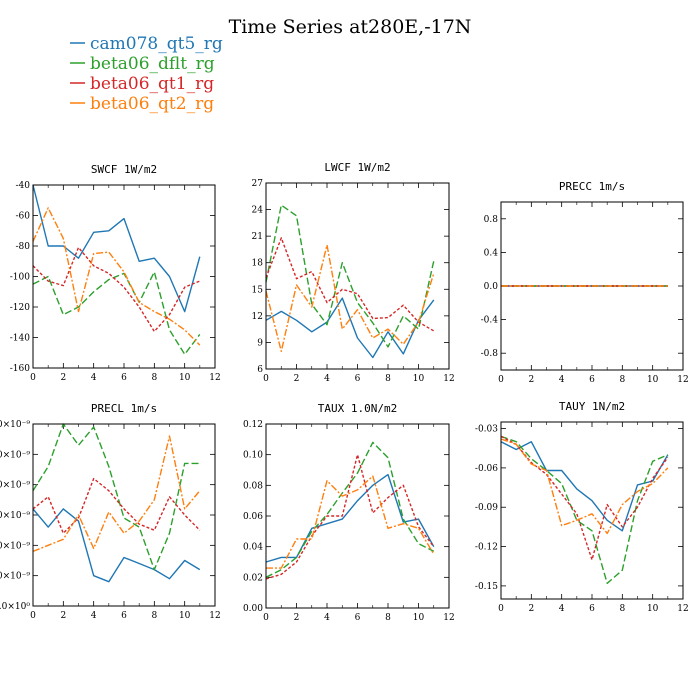 The height and width of the screenshot is (700, 700). I want to click on panel-title: SWCF 1W/m2, so click(124, 169).